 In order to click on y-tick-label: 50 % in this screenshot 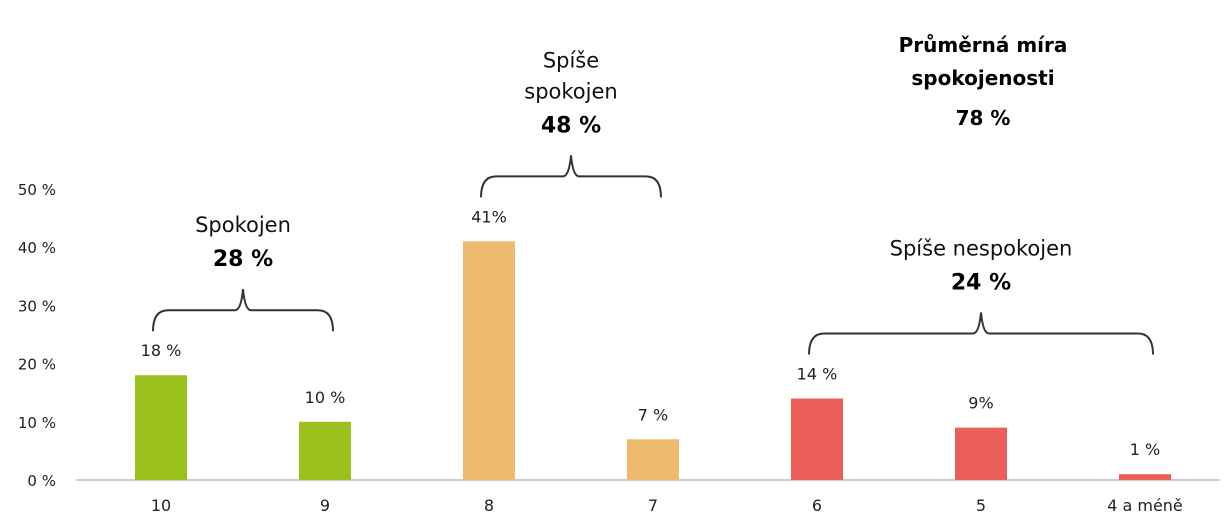, I will do `click(37, 190)`.